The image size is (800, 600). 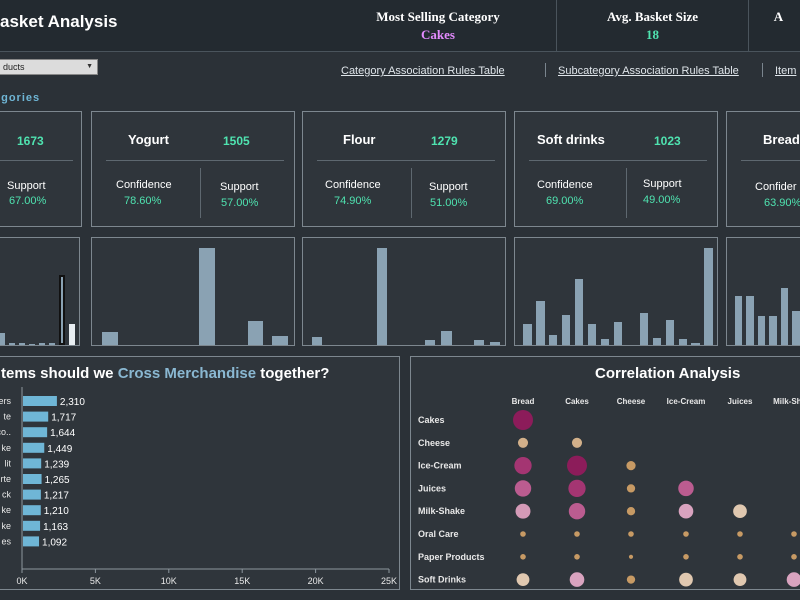 I want to click on card-count: 1673, so click(x=30, y=141).